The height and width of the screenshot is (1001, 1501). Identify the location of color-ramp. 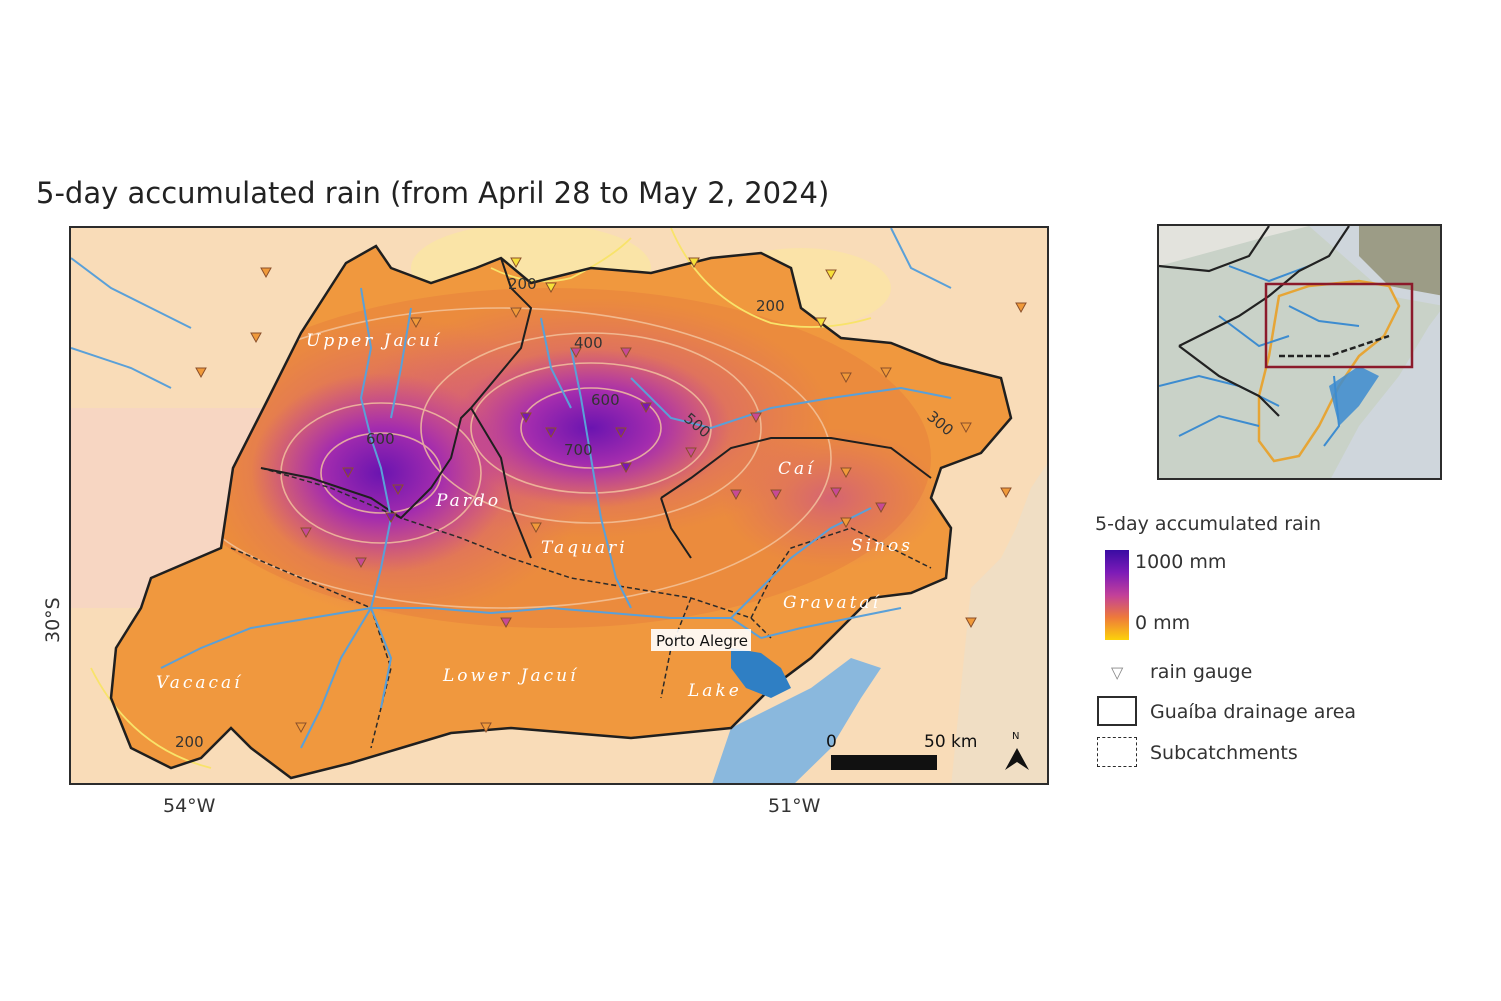
(1117, 595).